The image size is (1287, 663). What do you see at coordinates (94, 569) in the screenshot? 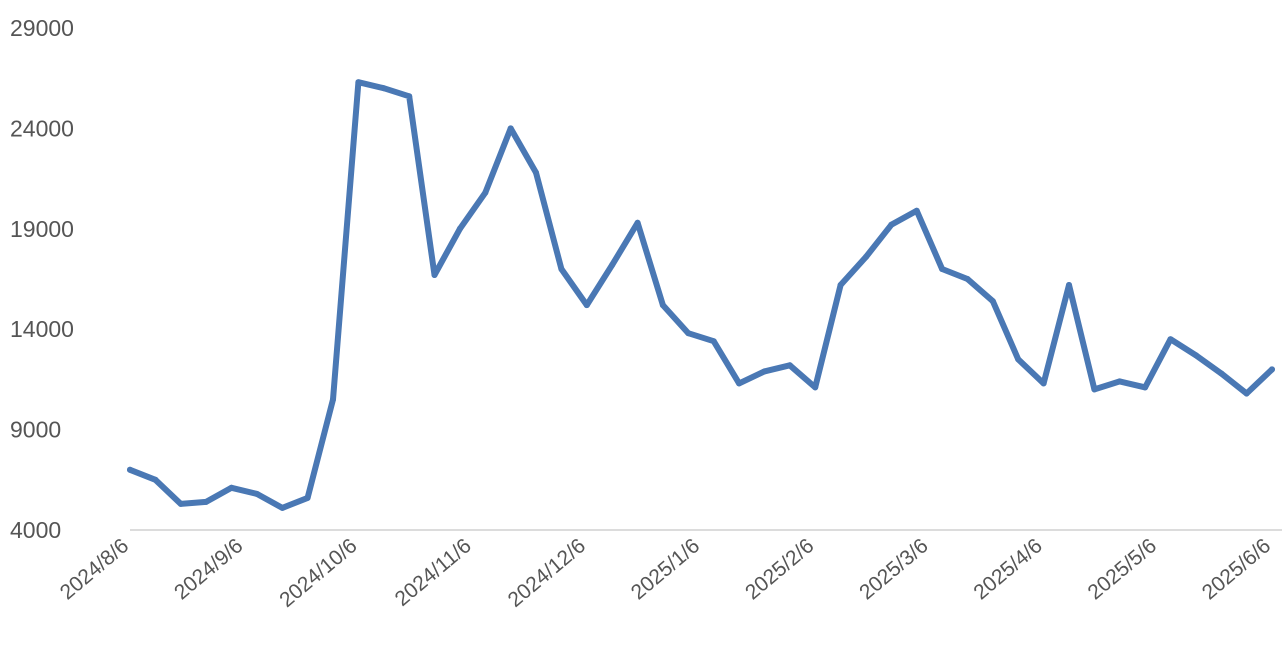
I see `x-tick-label: 2024/8/6` at bounding box center [94, 569].